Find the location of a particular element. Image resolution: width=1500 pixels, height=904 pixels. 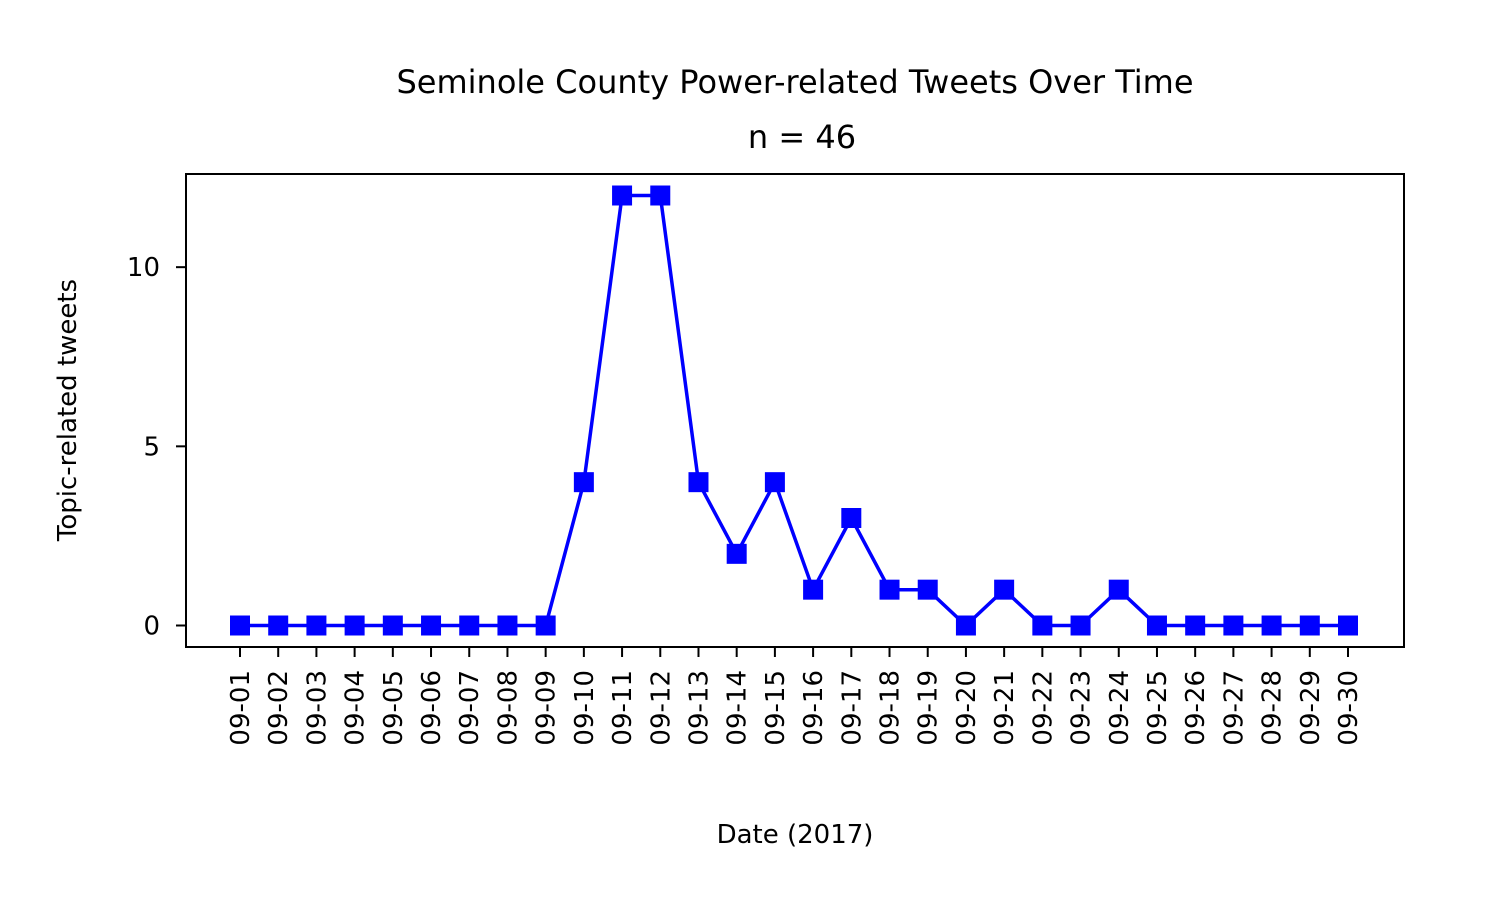

x-tick-label: 09-07 is located at coordinates (470, 708).